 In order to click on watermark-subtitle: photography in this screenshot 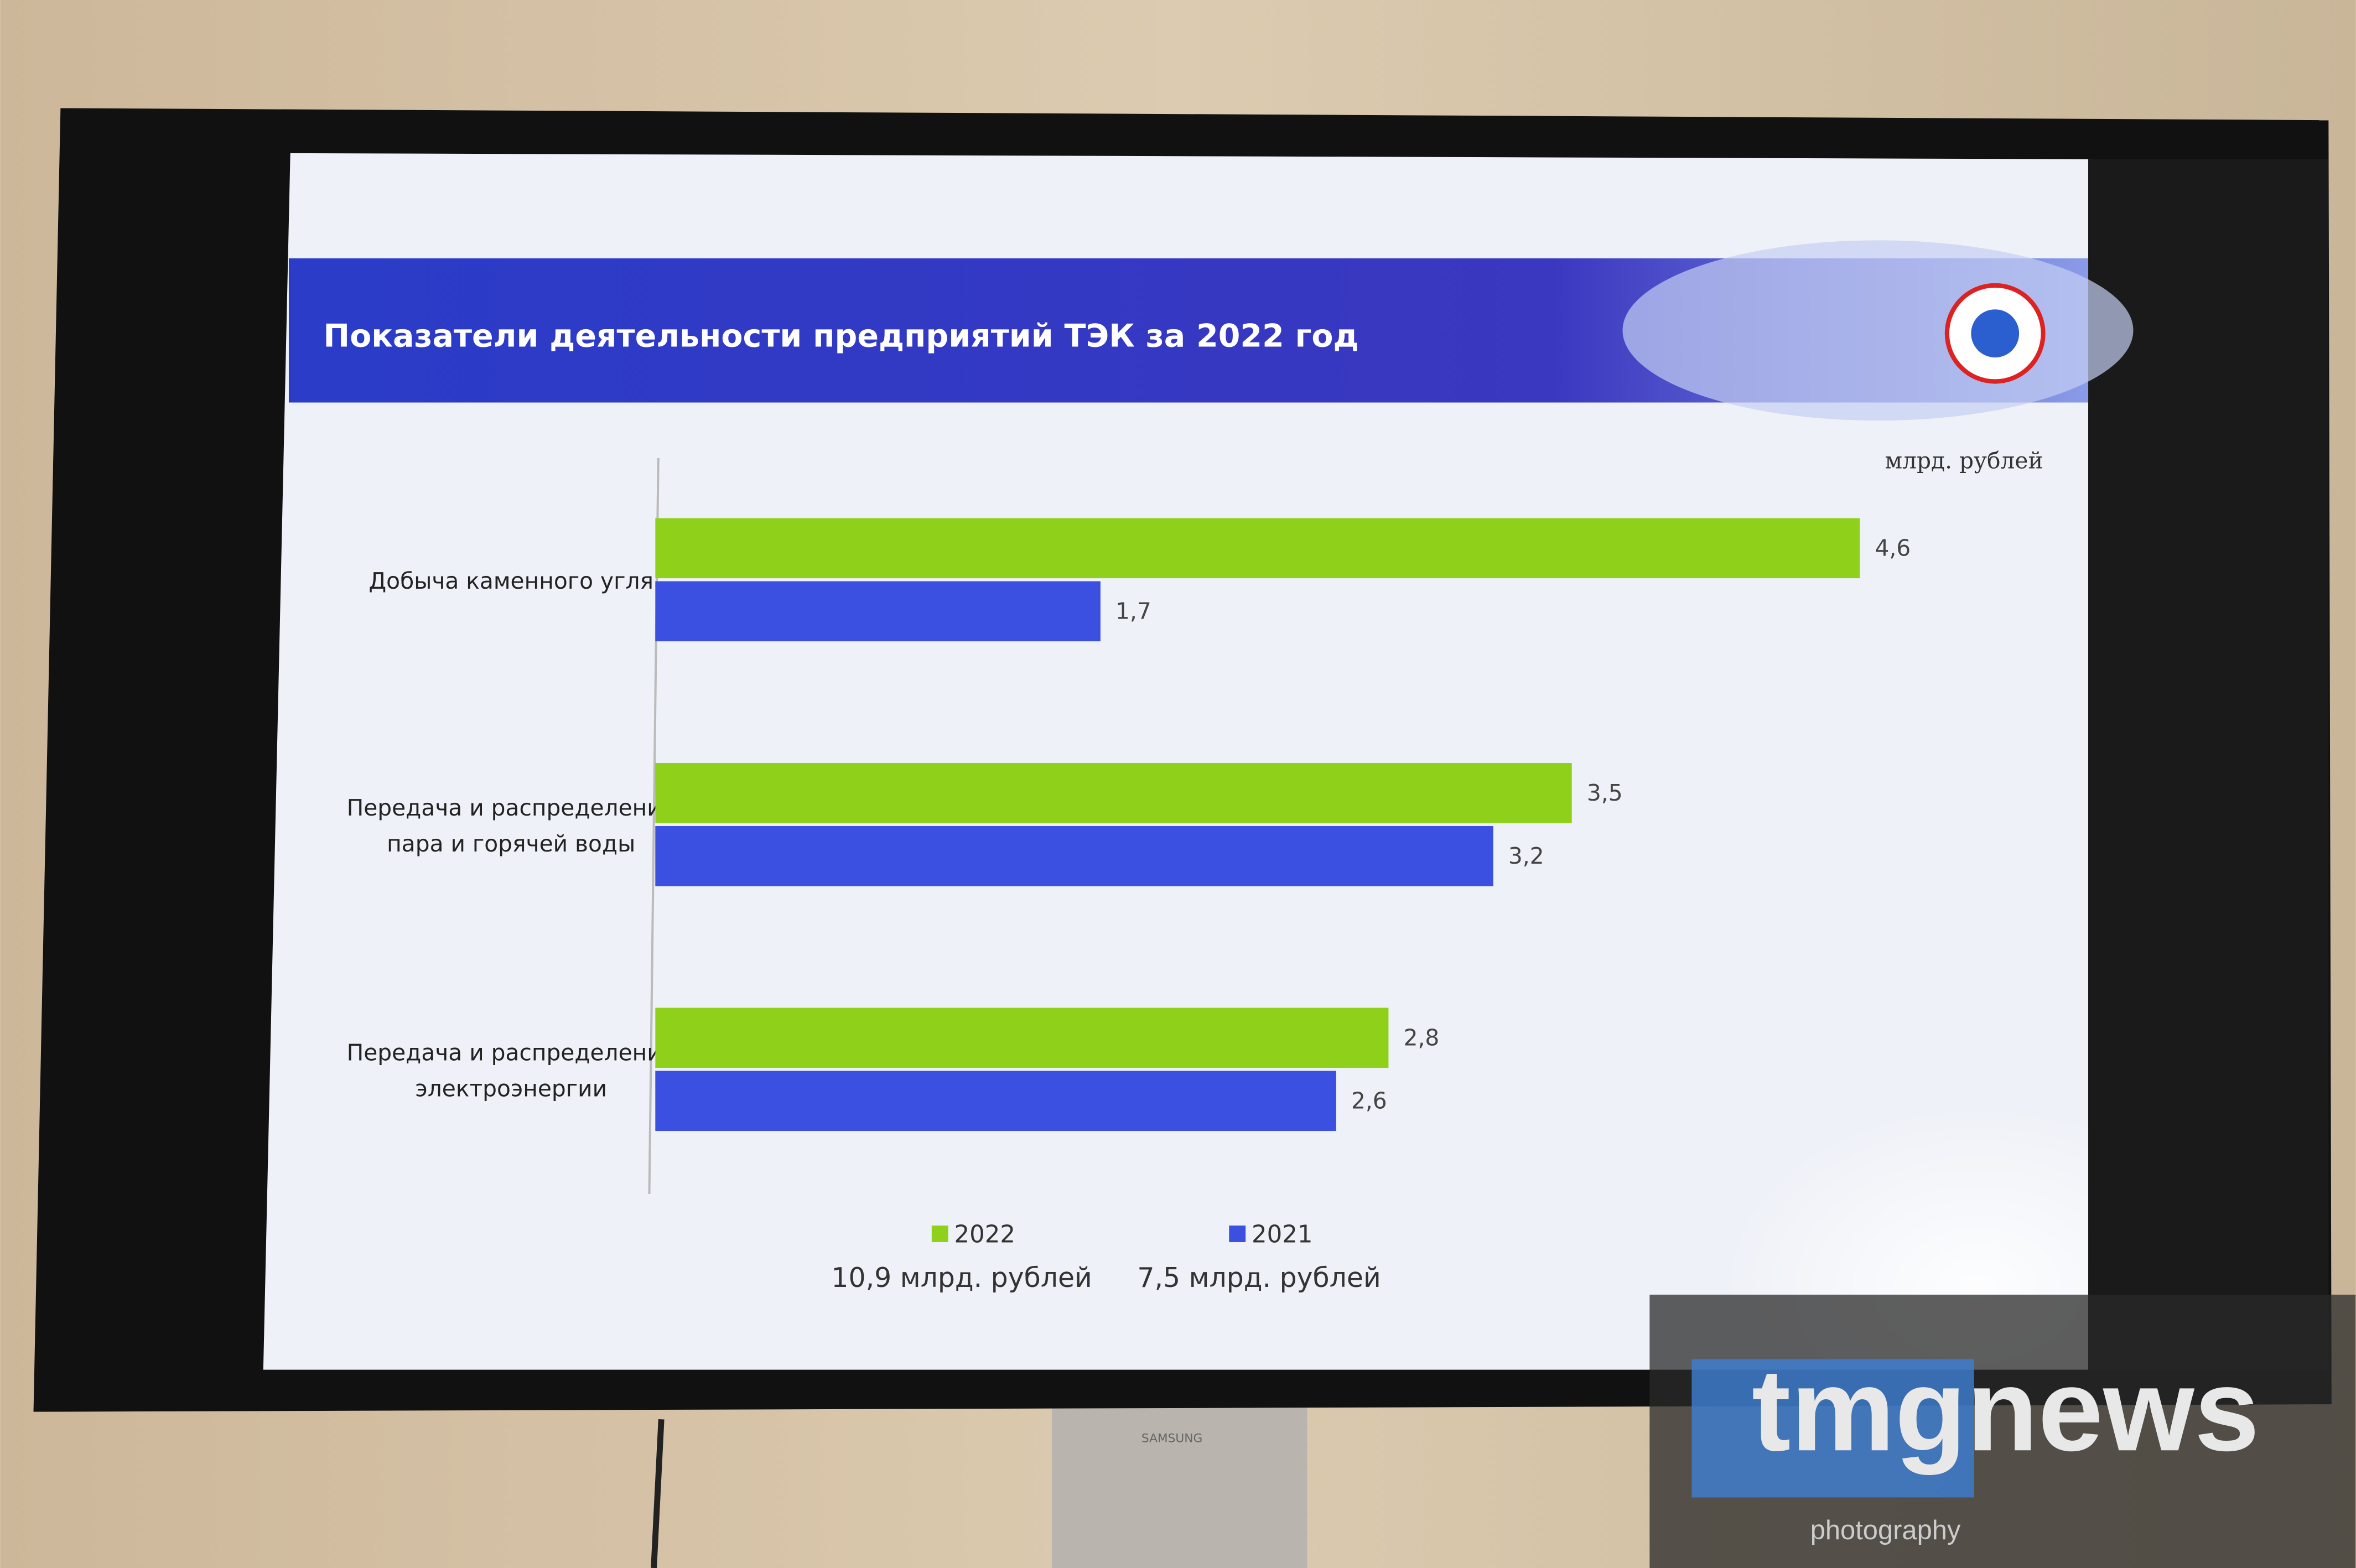, I will do `click(1885, 1530)`.